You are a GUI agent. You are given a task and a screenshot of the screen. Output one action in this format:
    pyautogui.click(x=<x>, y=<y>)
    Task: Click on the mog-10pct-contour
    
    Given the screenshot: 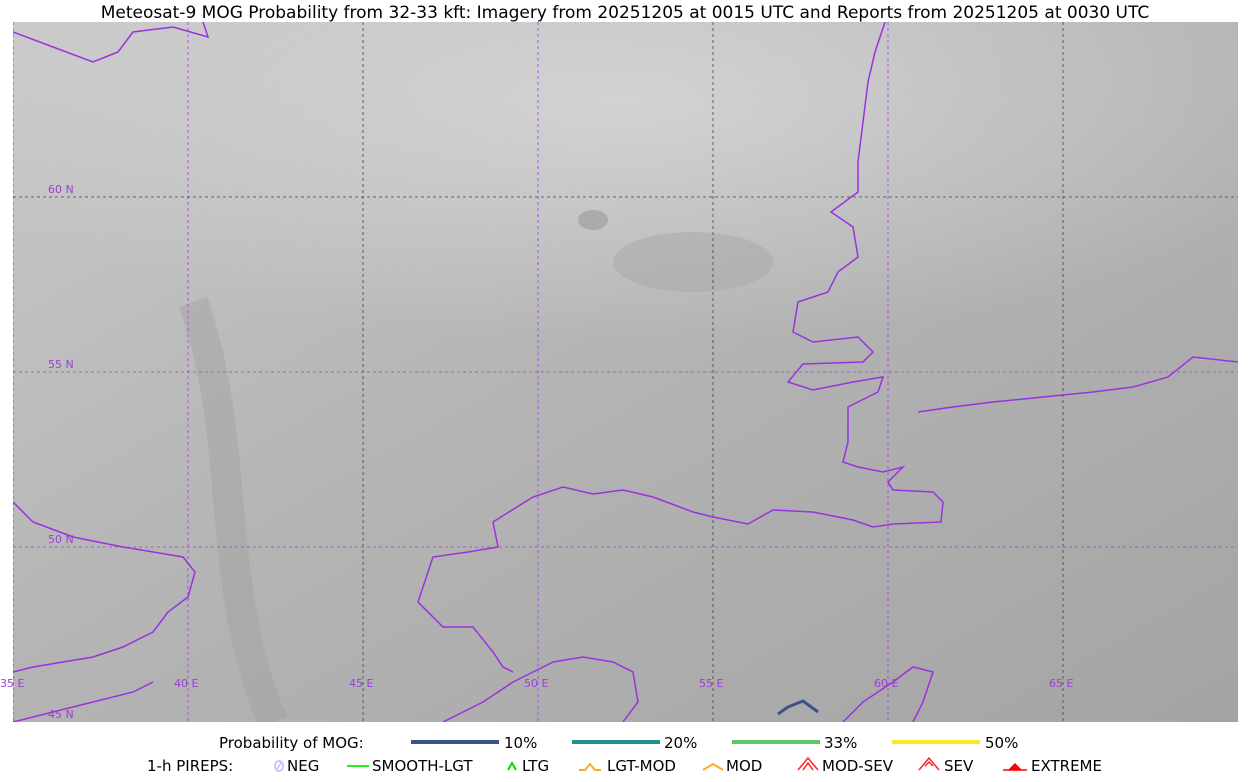 What is the action you would take?
    pyautogui.click(x=798, y=707)
    